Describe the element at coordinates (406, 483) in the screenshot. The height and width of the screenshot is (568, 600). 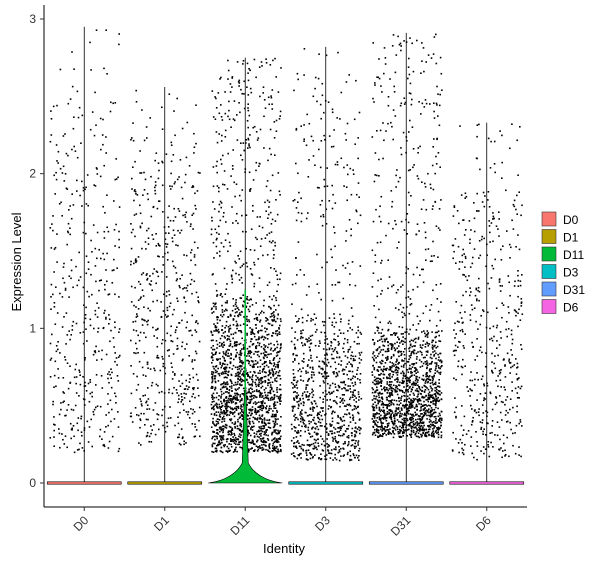
I see `violin-body-D31` at that location.